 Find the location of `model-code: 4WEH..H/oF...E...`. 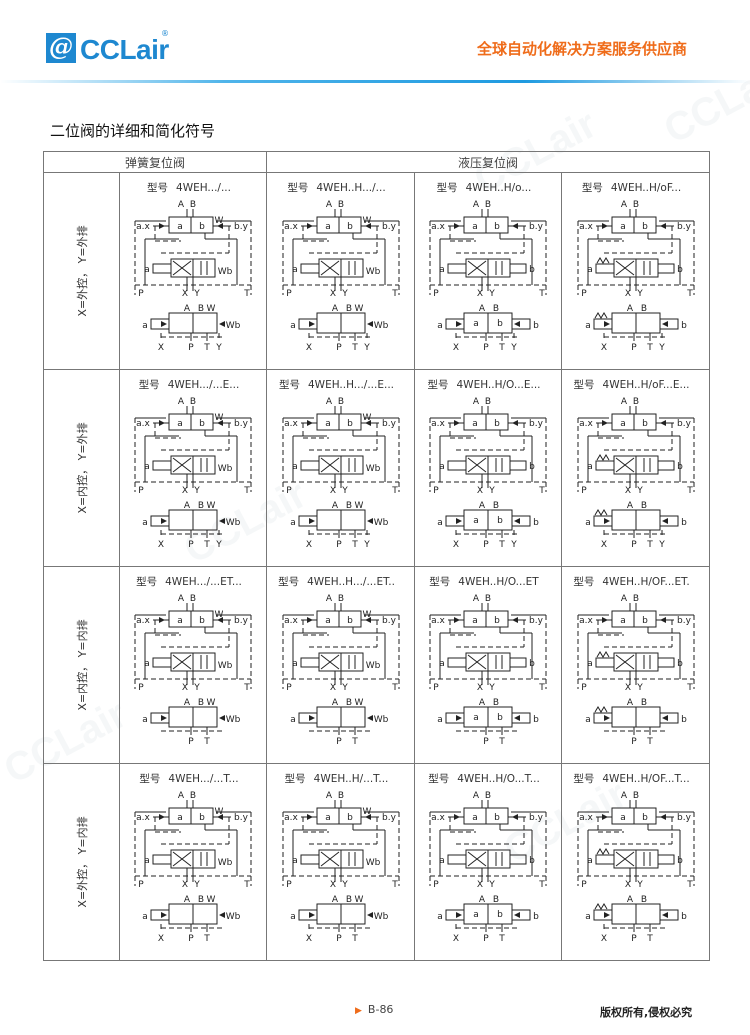

model-code: 4WEH..H/oF...E... is located at coordinates (646, 385).